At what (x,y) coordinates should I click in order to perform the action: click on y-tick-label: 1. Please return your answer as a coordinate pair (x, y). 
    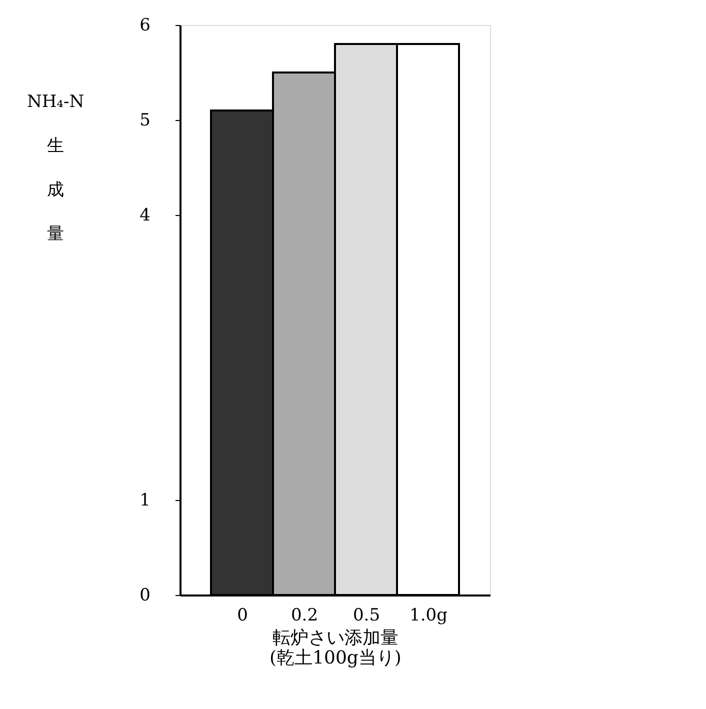
    Looking at the image, I should click on (145, 500).